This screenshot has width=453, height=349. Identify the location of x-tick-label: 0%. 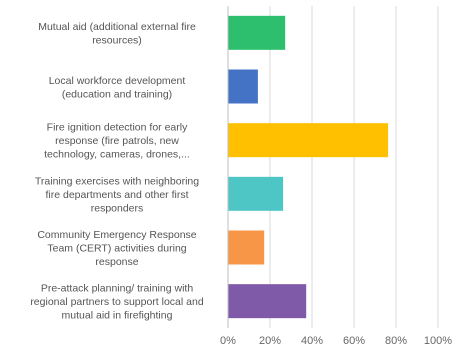
(228, 341).